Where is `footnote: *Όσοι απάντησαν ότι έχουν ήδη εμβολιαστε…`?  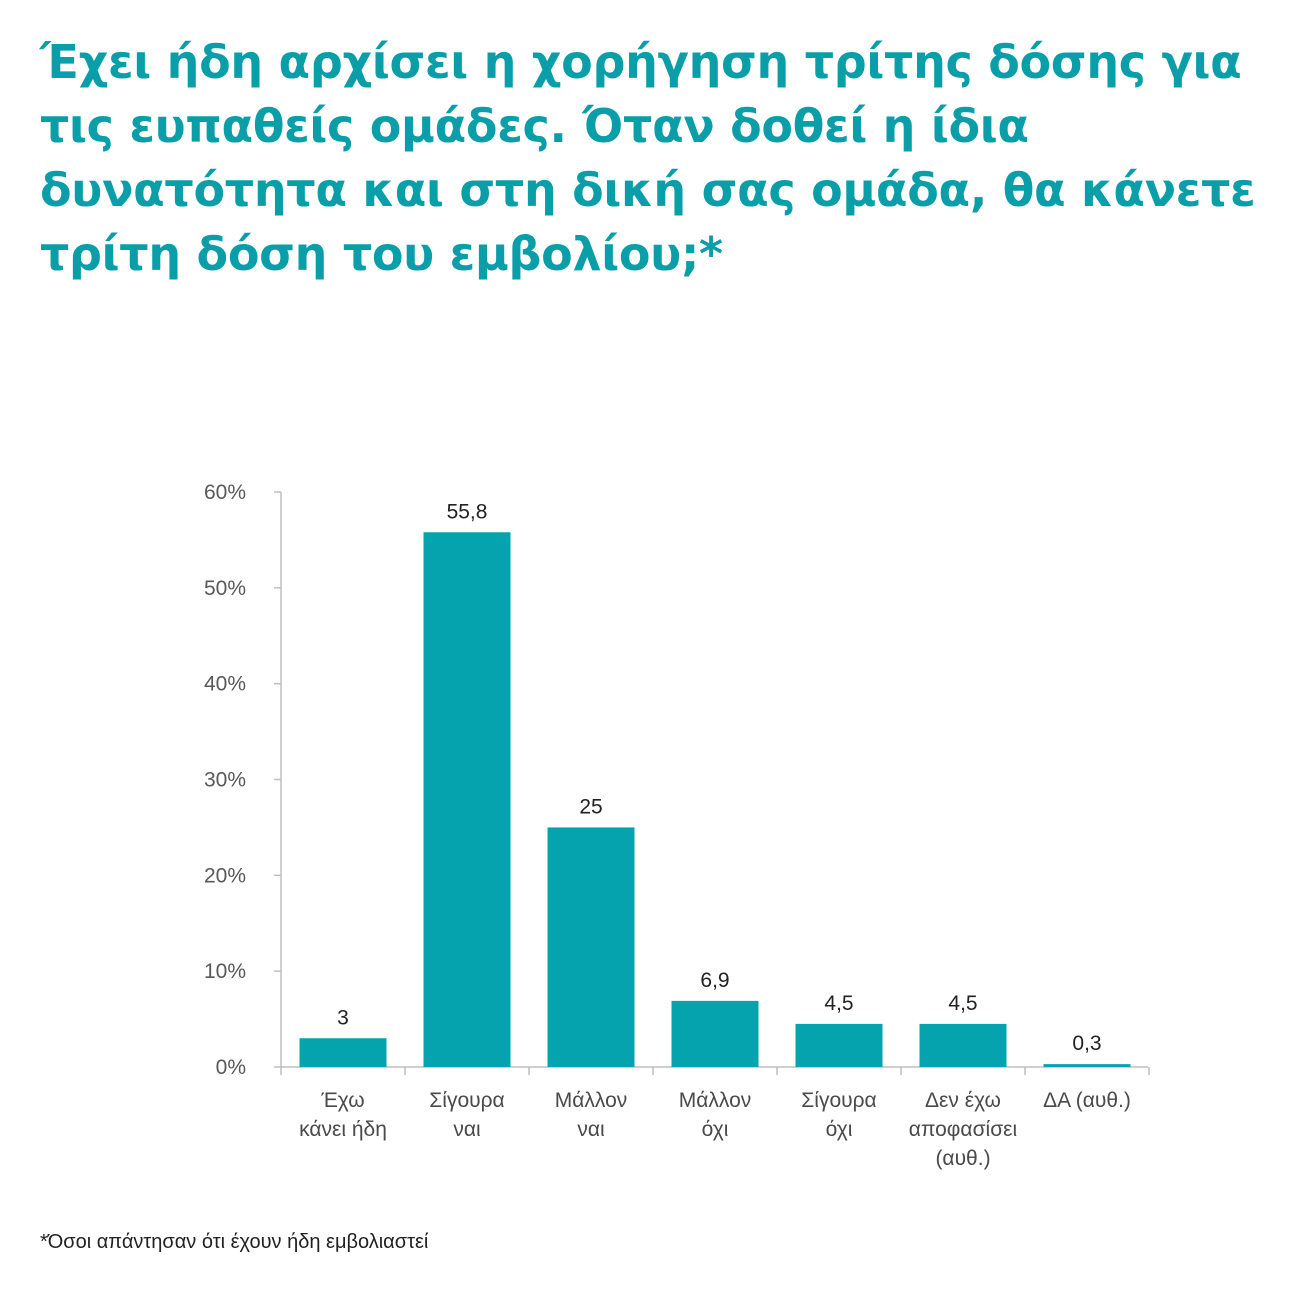 footnote: *Όσοι απάντησαν ότι έχουν ήδη εμβολιαστε… is located at coordinates (234, 1242).